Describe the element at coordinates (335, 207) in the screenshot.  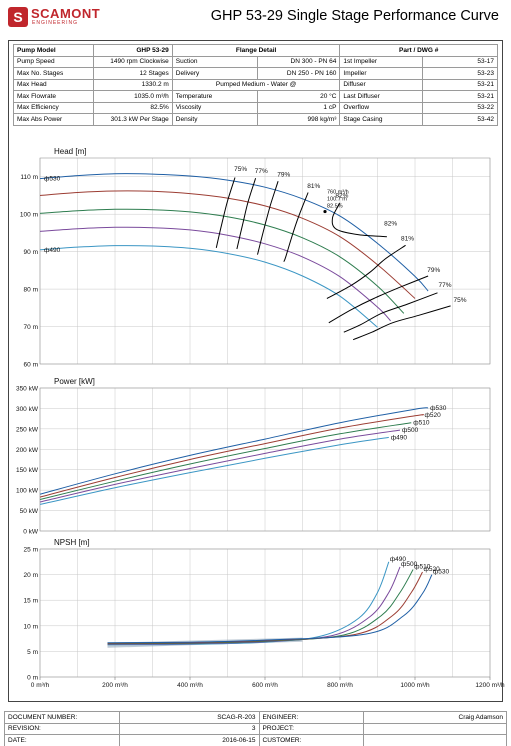
I see `bep-label: 82.5%` at that location.